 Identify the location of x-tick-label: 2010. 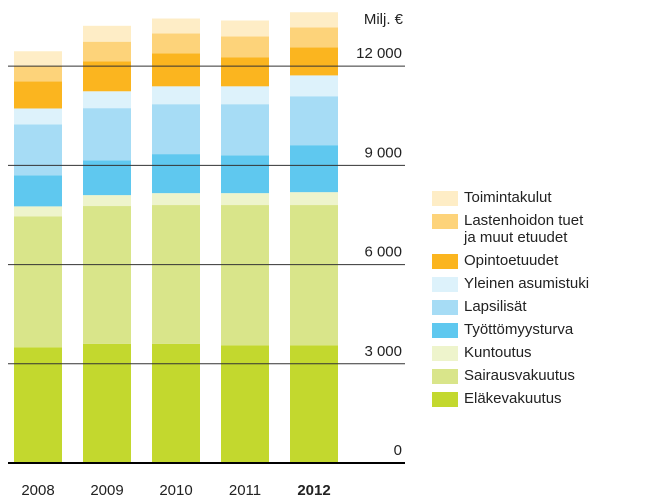
(175, 490).